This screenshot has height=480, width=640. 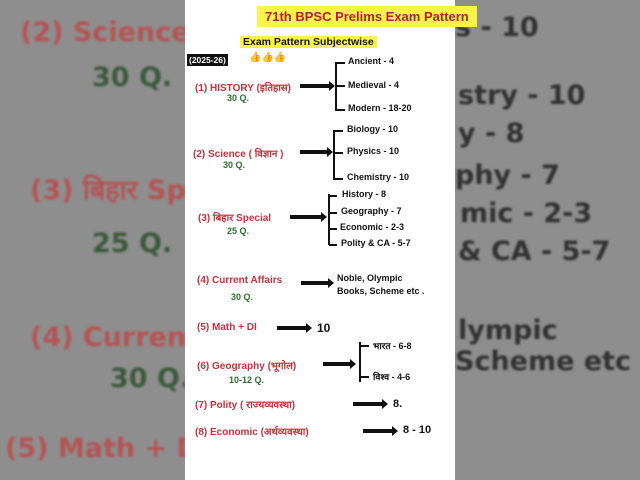 I want to click on sub-item: History - 8, so click(x=364, y=194).